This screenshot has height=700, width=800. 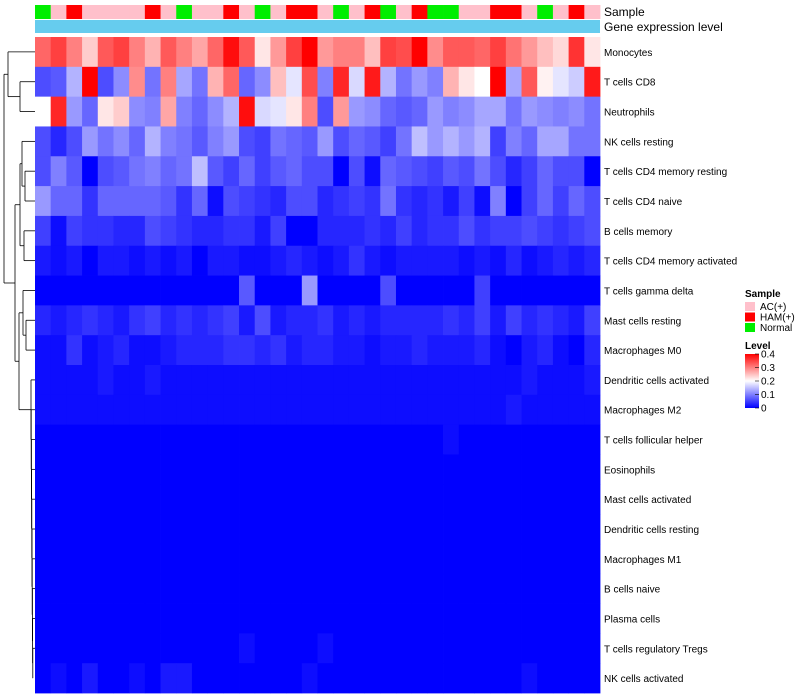 I want to click on legend-level-title: Level, so click(x=758, y=346).